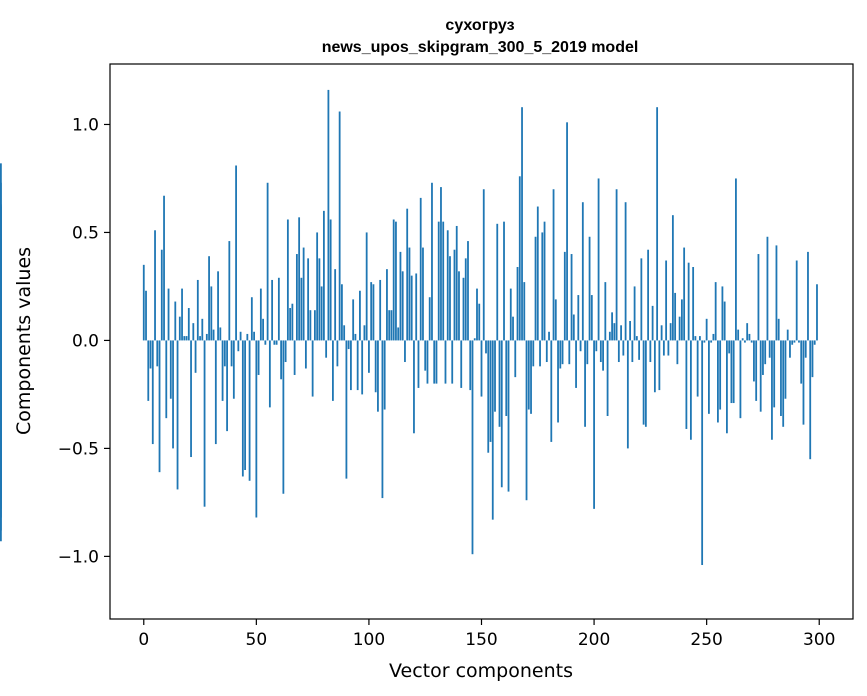 The height and width of the screenshot is (696, 867). Describe the element at coordinates (85, 125) in the screenshot. I see `y-tick-label: 1.0` at that location.